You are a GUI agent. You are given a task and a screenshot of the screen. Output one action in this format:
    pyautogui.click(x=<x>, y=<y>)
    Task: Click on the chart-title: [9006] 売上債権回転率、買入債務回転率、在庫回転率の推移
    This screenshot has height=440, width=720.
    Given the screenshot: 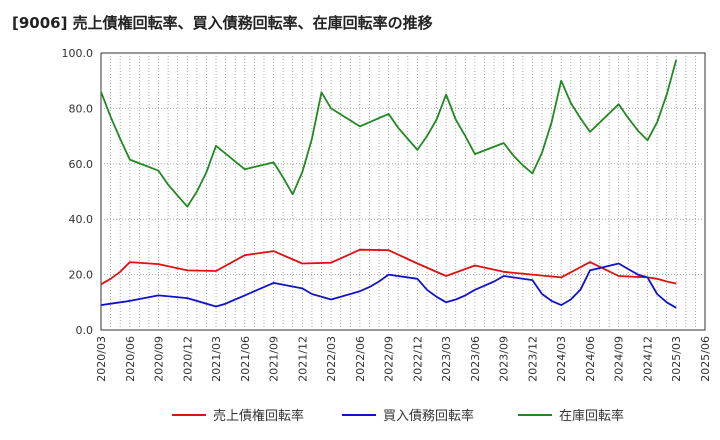 What is the action you would take?
    pyautogui.click(x=222, y=23)
    